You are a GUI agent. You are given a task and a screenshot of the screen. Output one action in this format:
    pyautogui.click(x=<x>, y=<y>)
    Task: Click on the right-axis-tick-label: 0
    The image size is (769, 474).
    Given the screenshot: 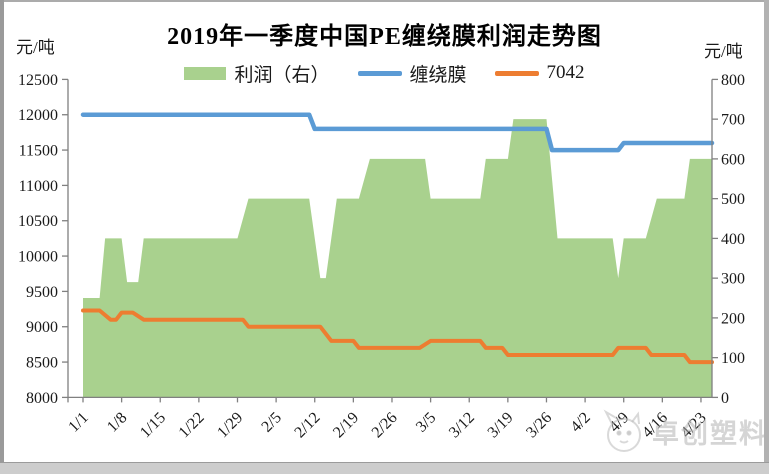 What is the action you would take?
    pyautogui.click(x=725, y=398)
    